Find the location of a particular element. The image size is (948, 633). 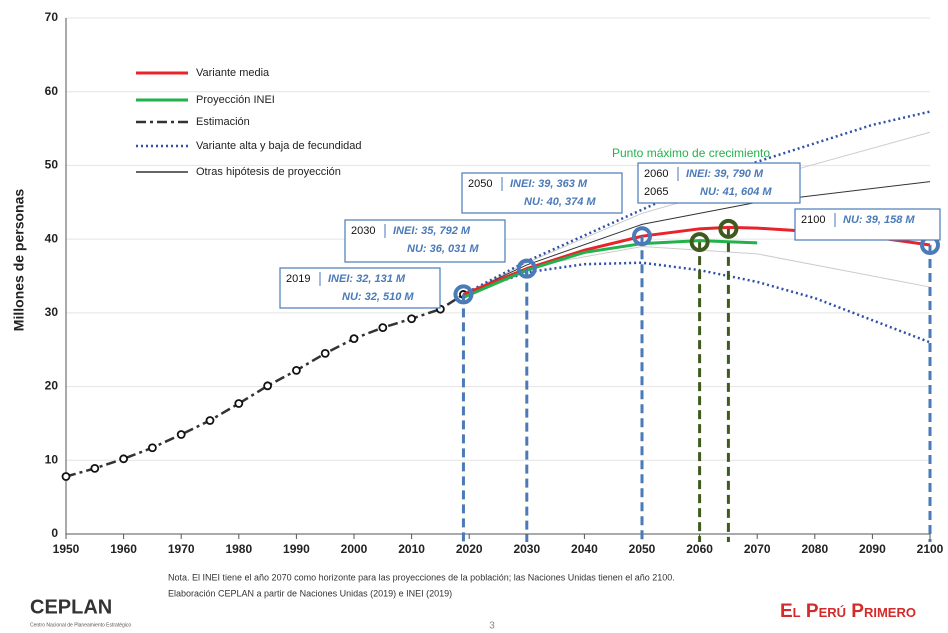

y-tick-label: 40 is located at coordinates (52, 238).